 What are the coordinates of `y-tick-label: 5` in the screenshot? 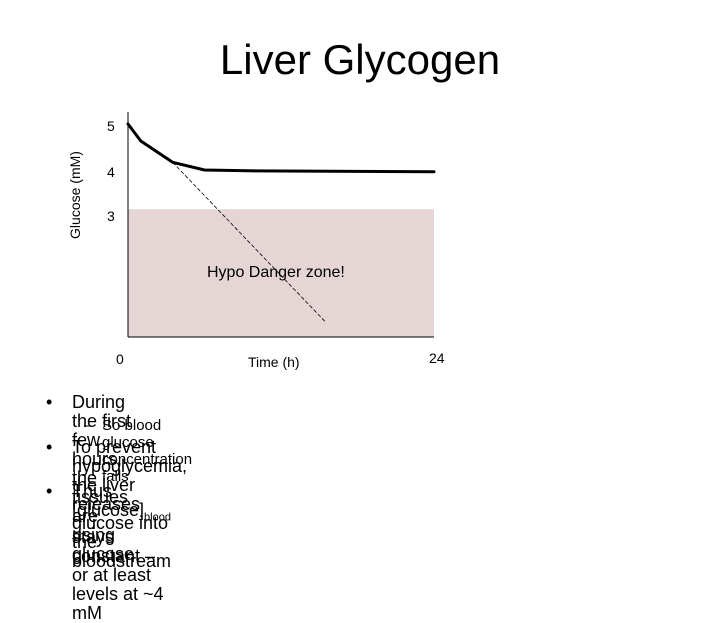 It's located at (111, 126).